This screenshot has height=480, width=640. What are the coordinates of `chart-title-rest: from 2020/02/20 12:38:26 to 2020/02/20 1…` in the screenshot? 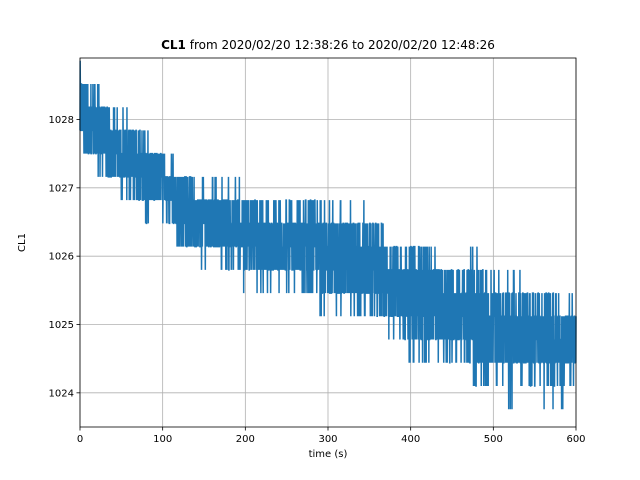 It's located at (340, 45).